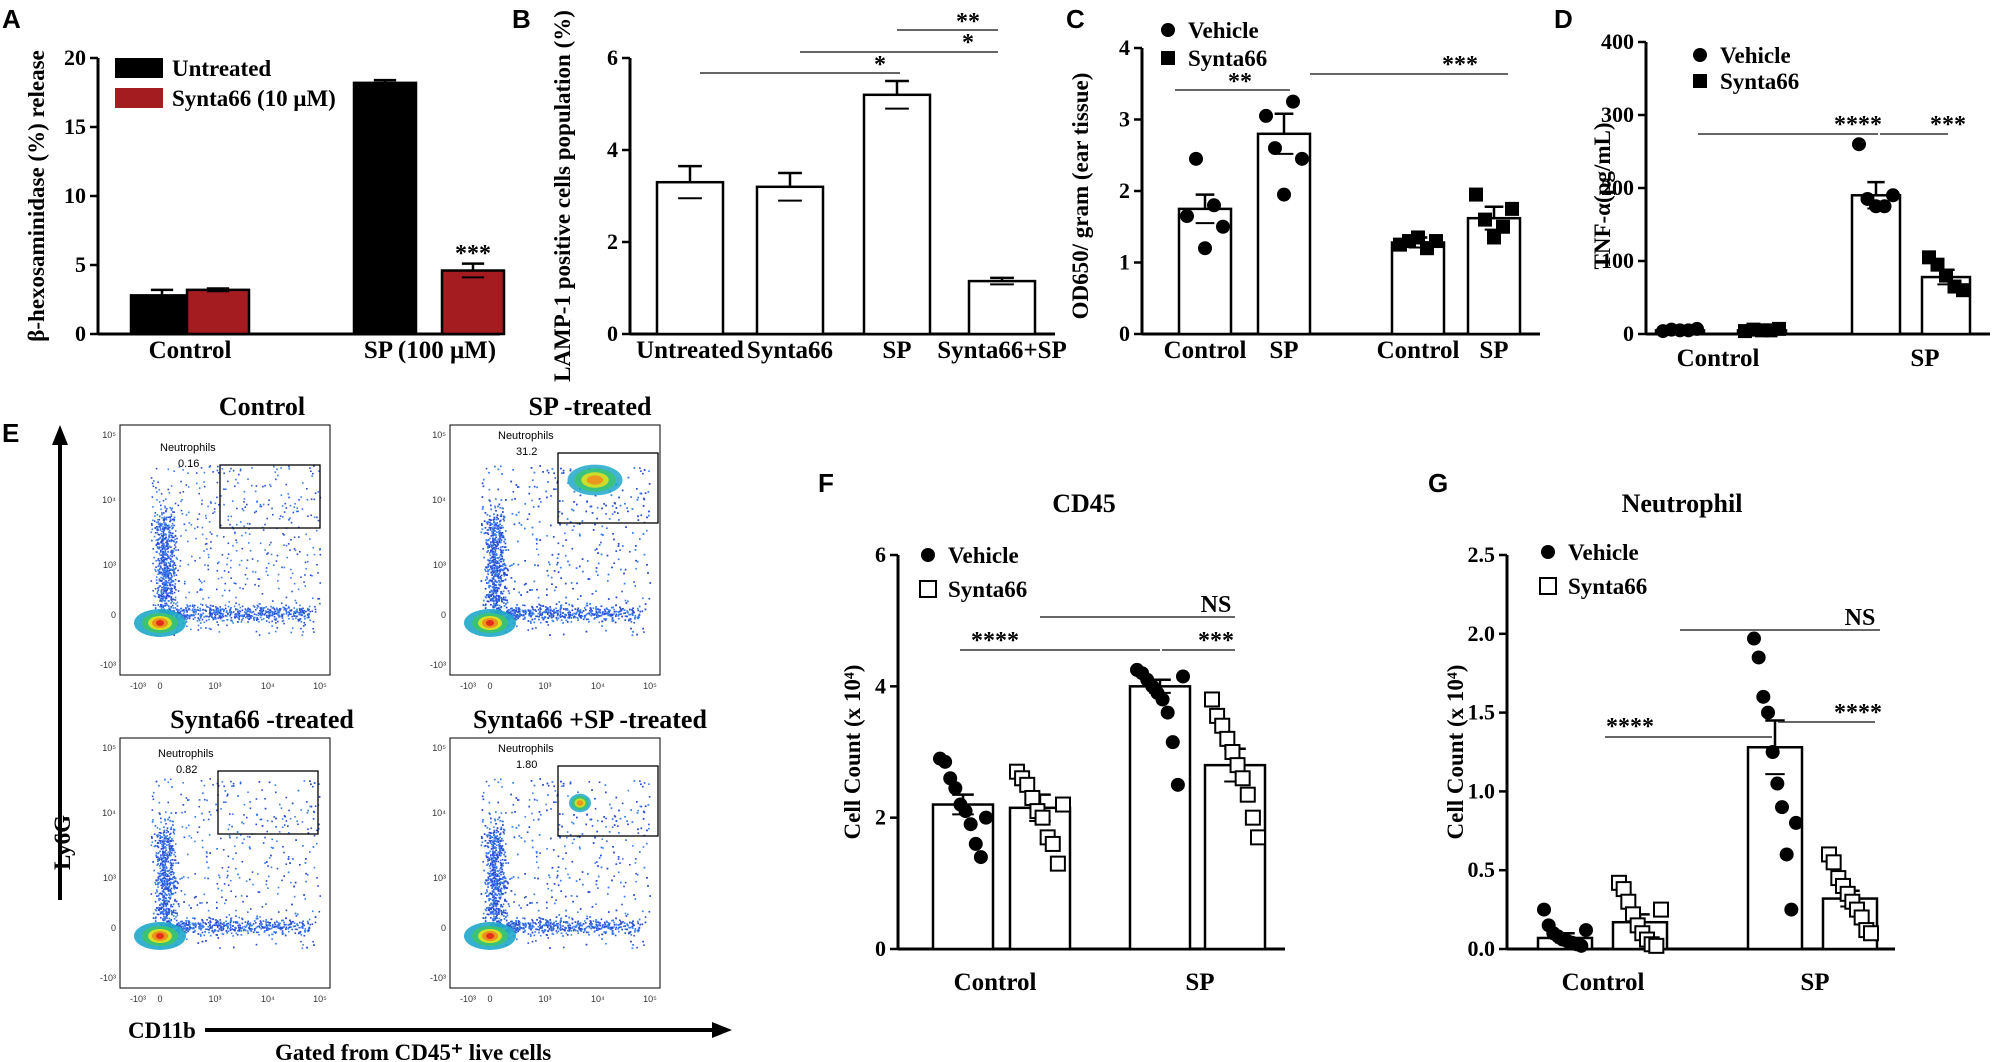  I want to click on f-y-tick-label: 2, so click(880, 817).